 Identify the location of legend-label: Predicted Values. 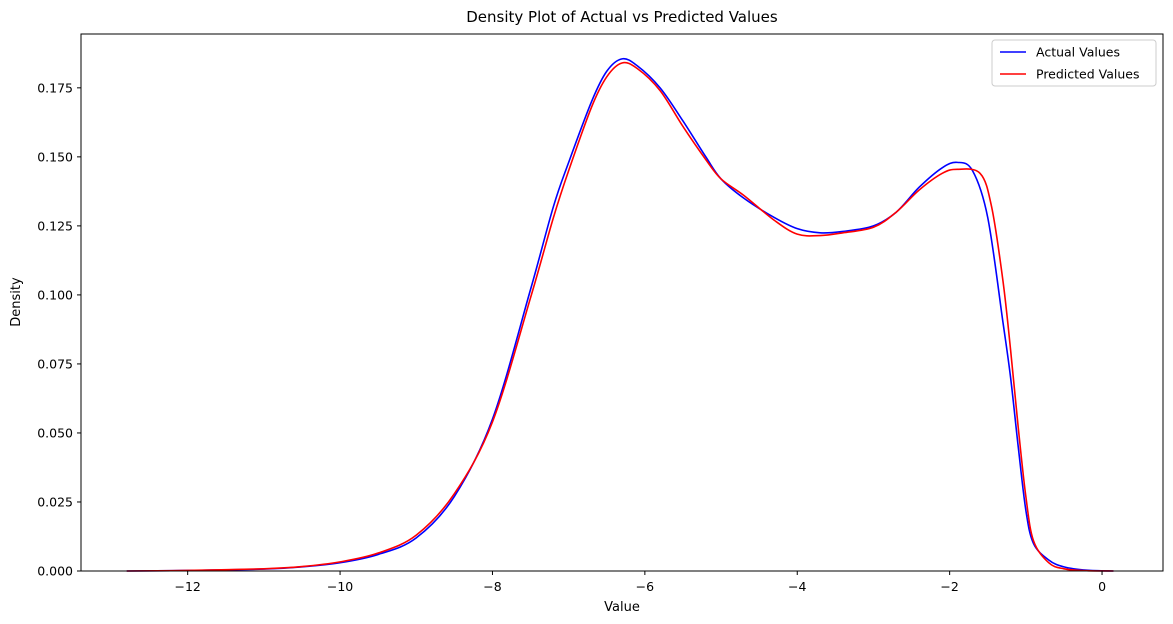
(1088, 74).